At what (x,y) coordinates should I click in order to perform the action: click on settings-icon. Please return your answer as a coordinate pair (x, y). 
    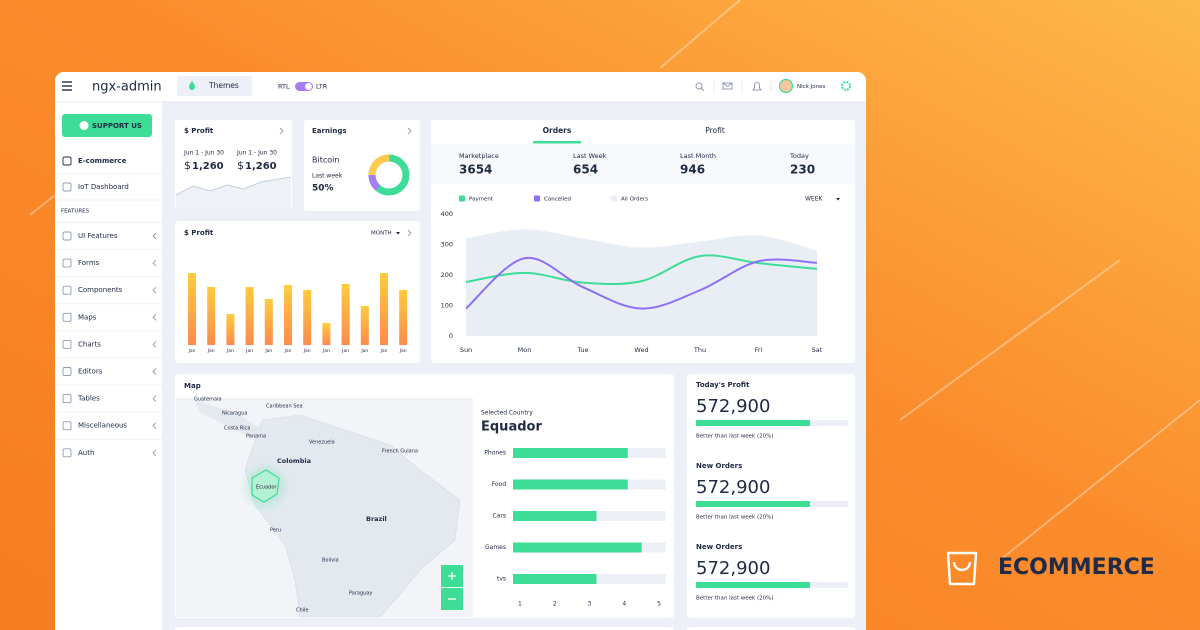
    Looking at the image, I should click on (846, 86).